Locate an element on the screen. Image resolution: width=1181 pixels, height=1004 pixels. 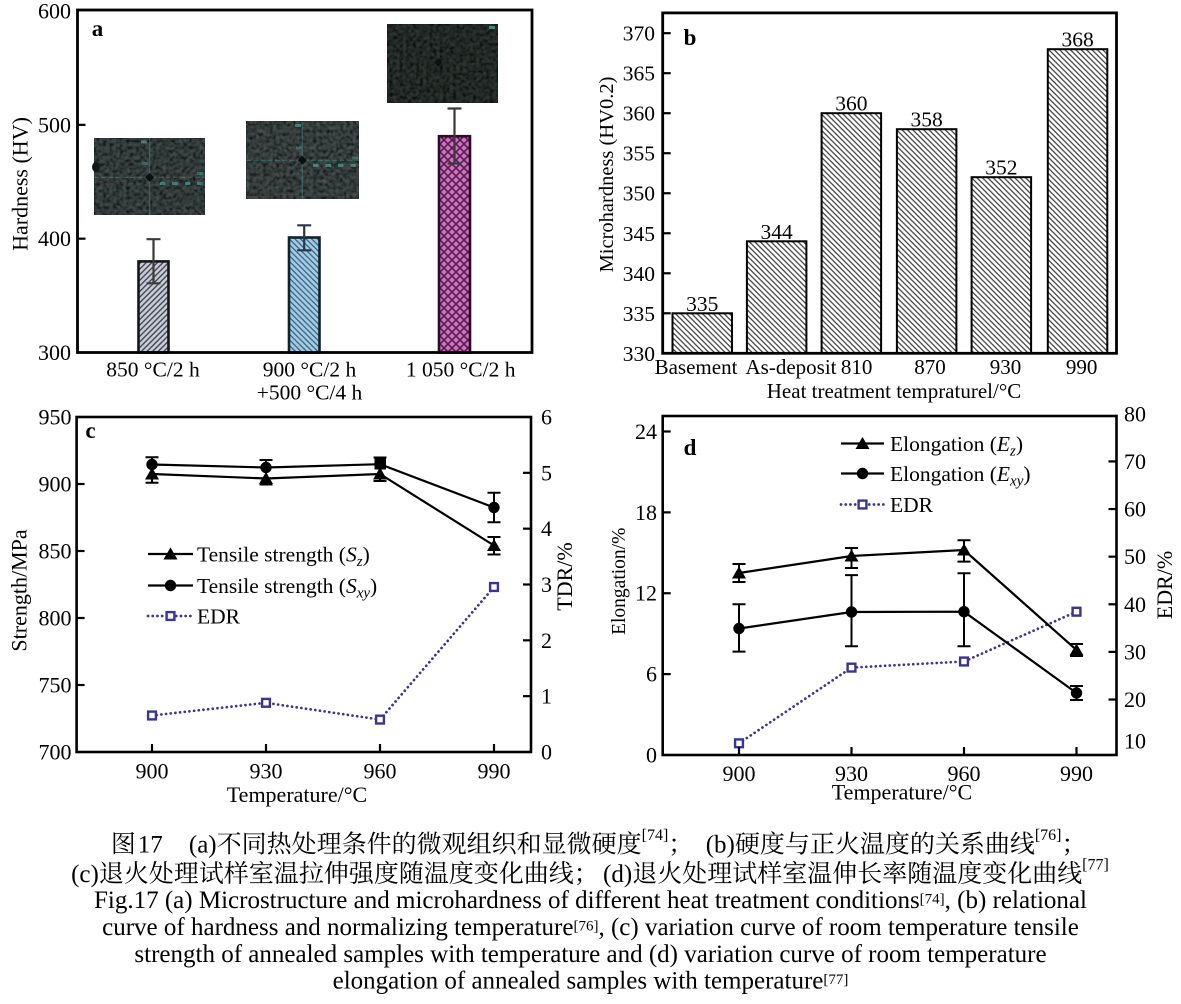
svg-text: 700 is located at coordinates (55, 752).